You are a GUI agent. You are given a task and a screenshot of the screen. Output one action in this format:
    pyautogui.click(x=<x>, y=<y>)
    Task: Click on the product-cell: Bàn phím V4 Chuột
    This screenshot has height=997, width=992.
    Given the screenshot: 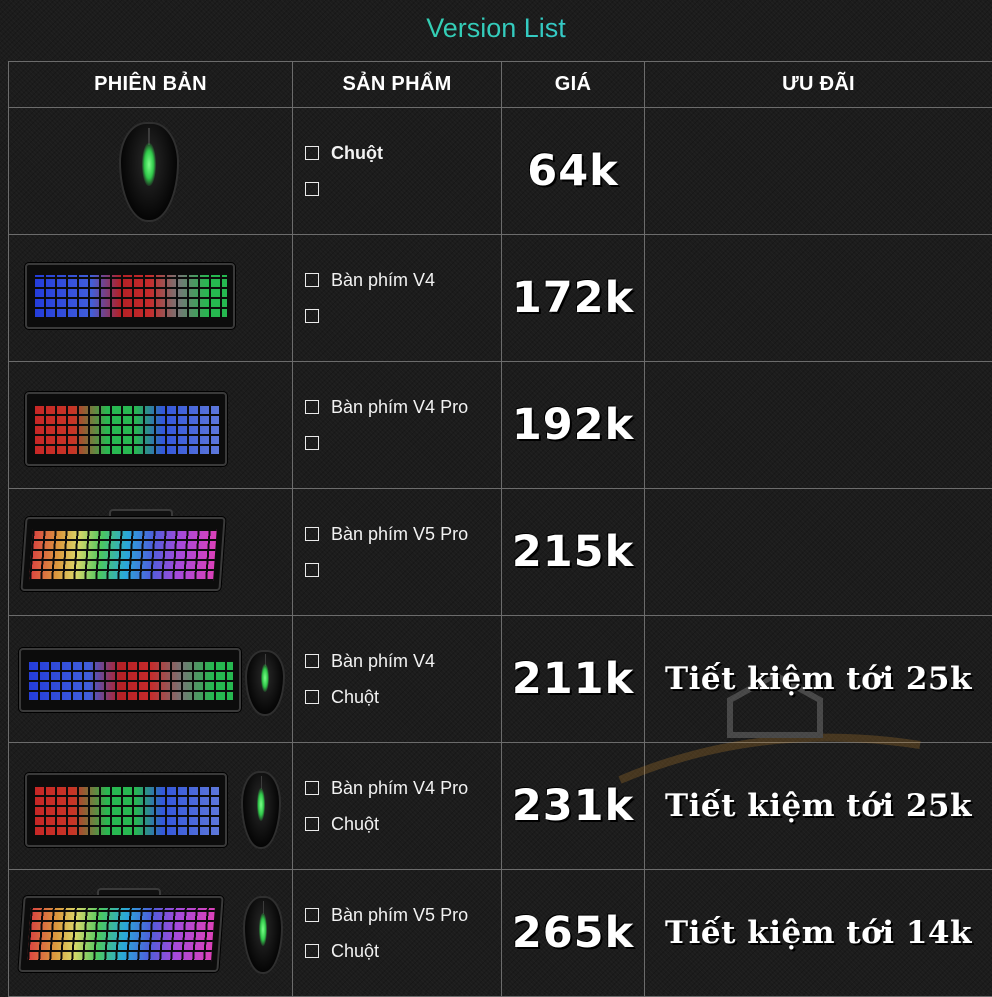 What is the action you would take?
    pyautogui.click(x=397, y=679)
    